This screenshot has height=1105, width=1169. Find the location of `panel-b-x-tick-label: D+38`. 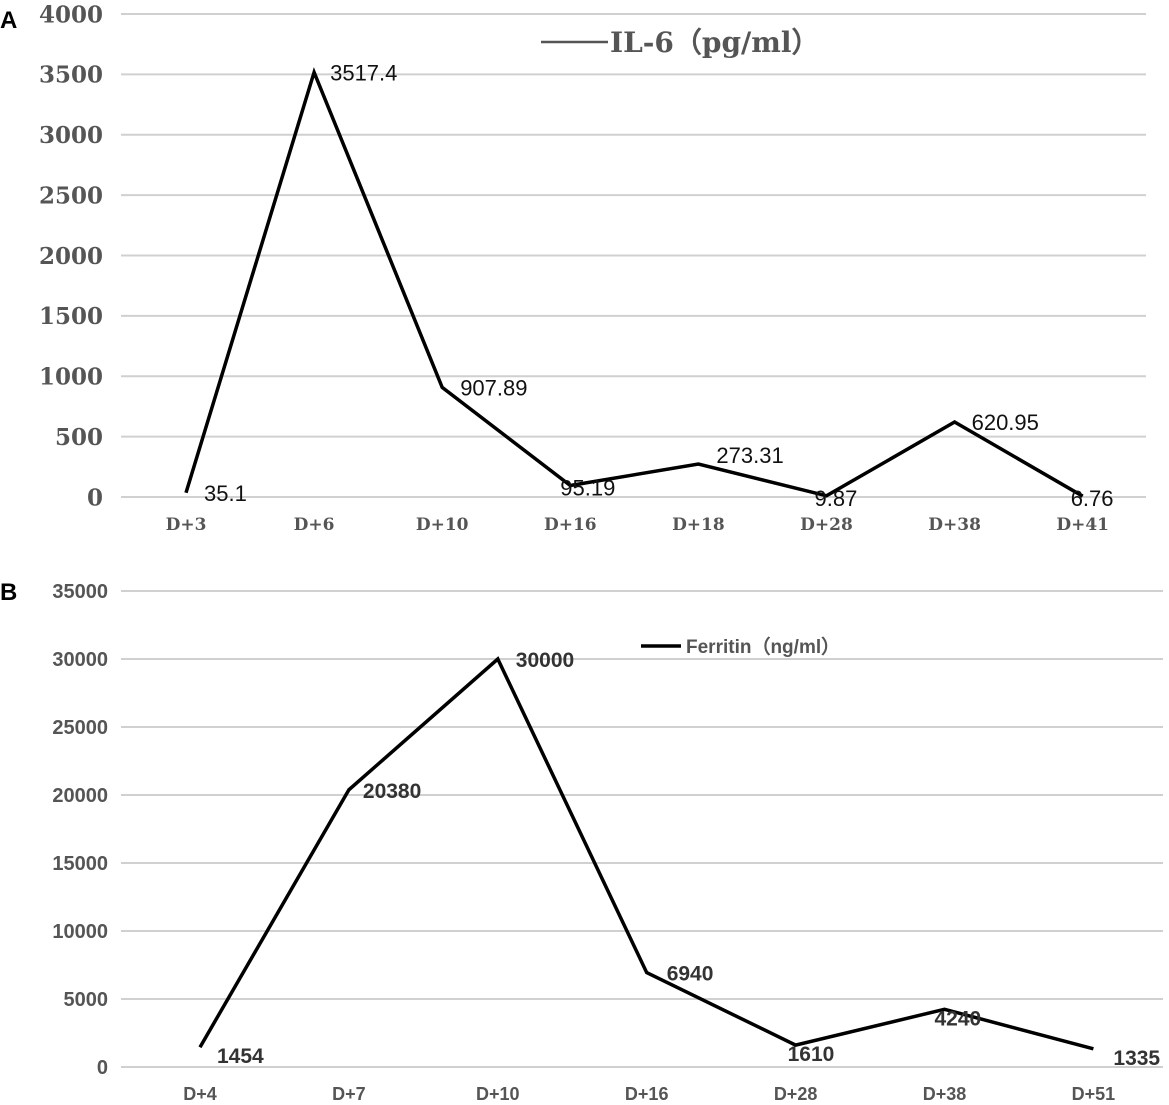

panel-b-x-tick-label: D+38 is located at coordinates (945, 1094).